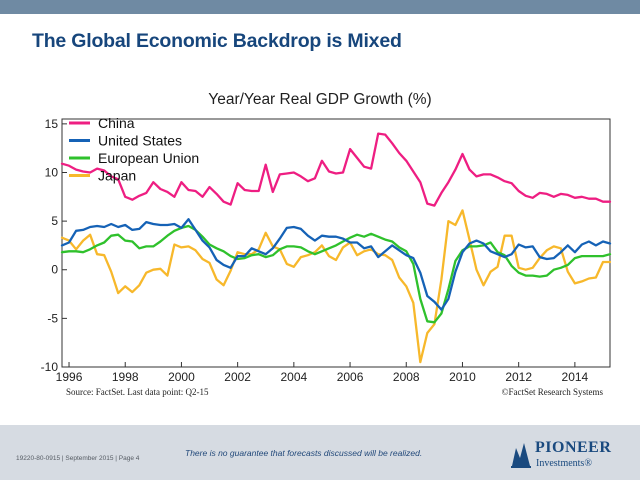 Image resolution: width=640 pixels, height=480 pixels. I want to click on y-tick-label: -5, so click(52, 318).